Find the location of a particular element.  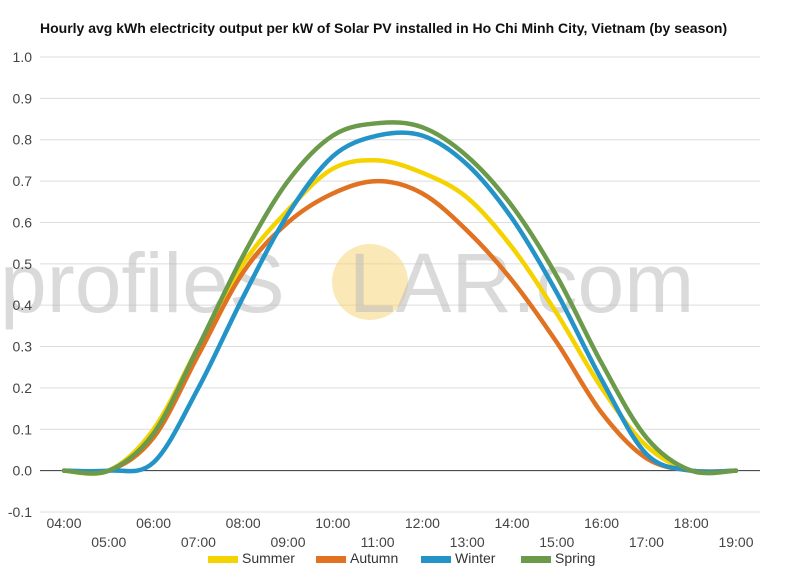

x-tick-label: 13:00 is located at coordinates (467, 542).